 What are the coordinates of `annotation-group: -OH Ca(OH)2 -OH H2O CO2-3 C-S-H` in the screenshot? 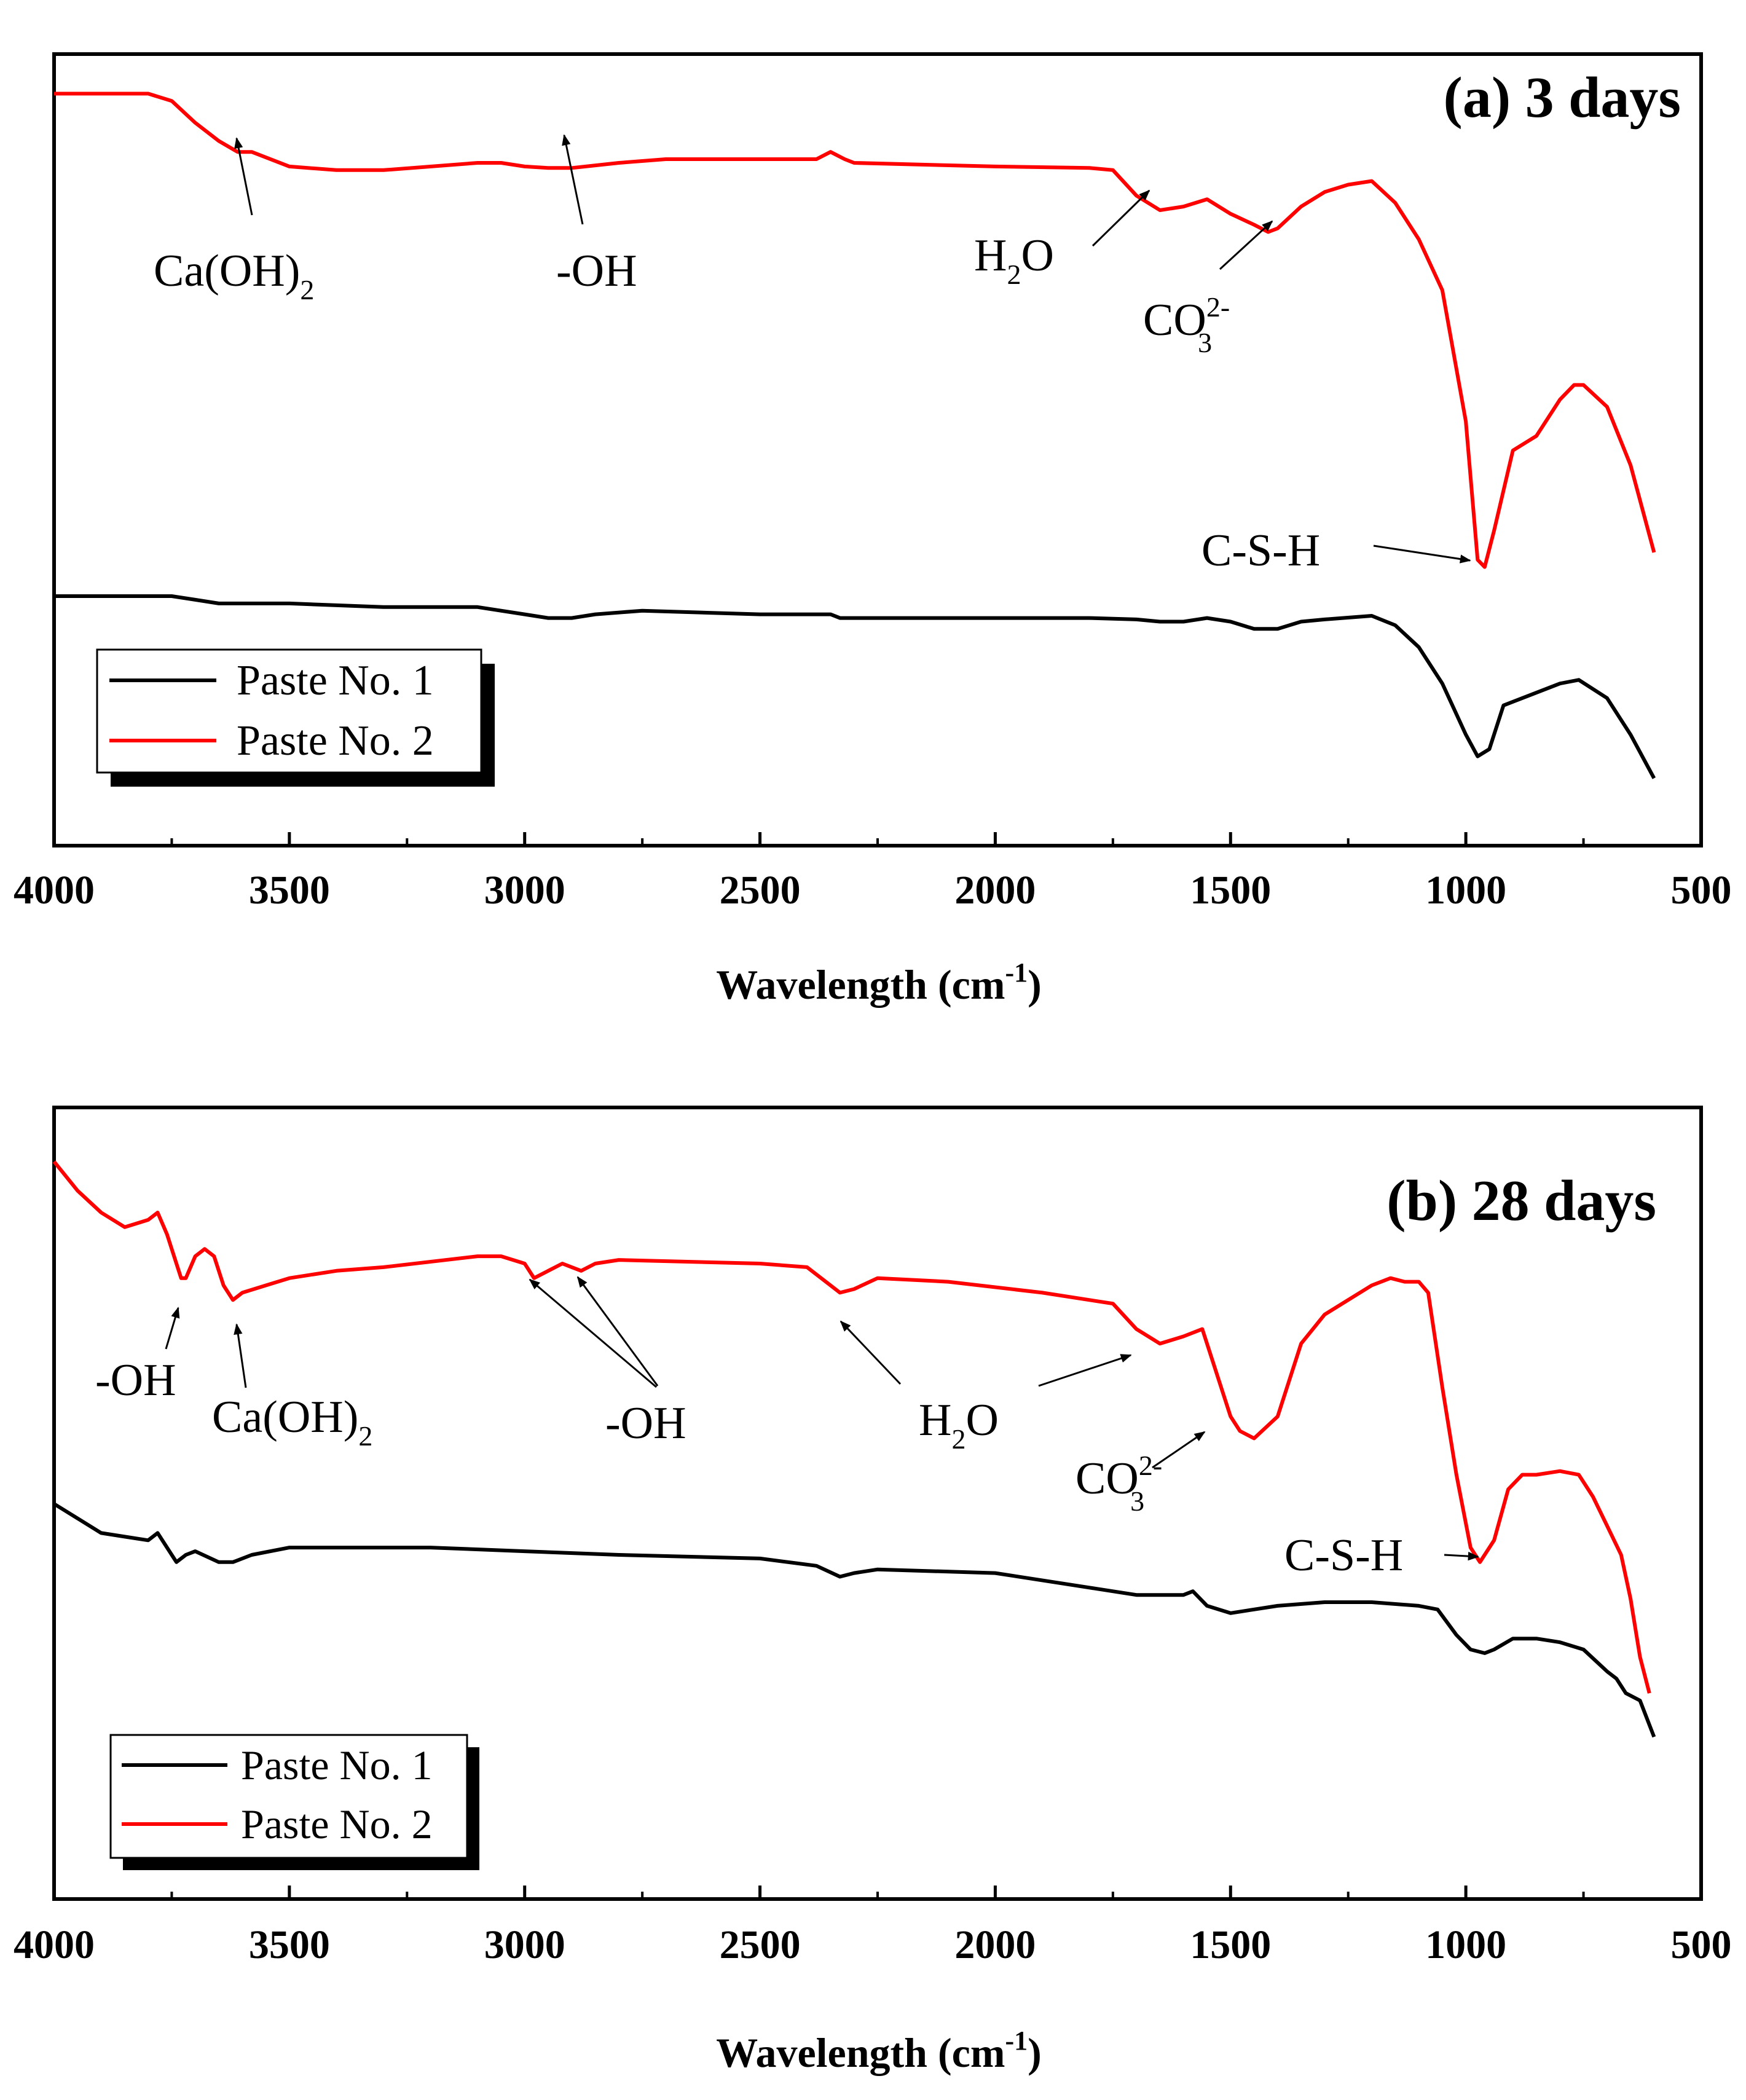 It's located at (787, 1429).